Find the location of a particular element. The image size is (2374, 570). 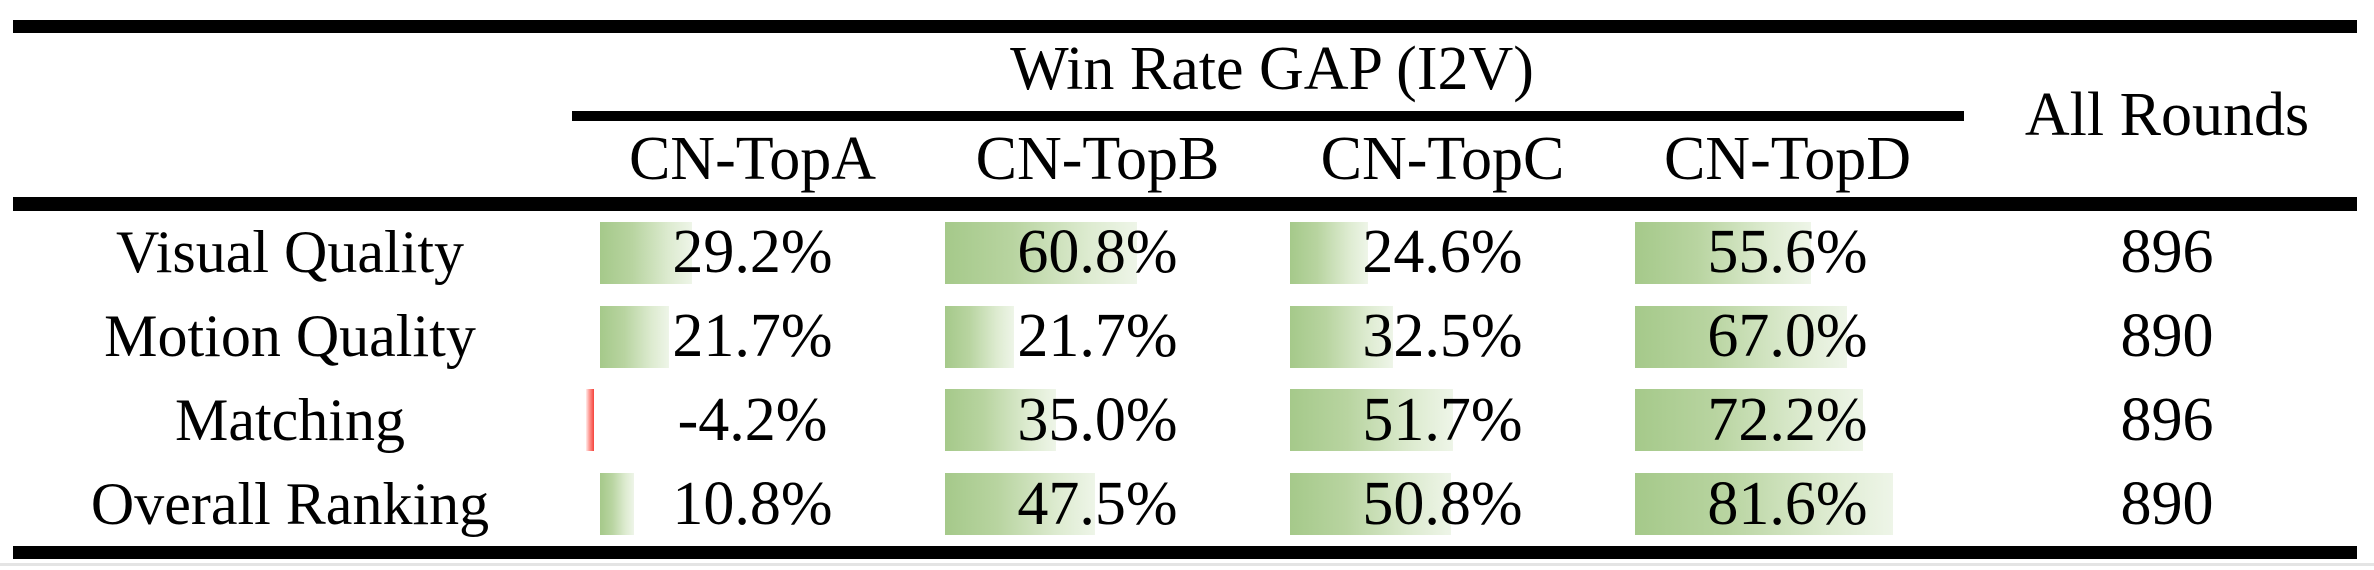

top-rule is located at coordinates (1185, 26).